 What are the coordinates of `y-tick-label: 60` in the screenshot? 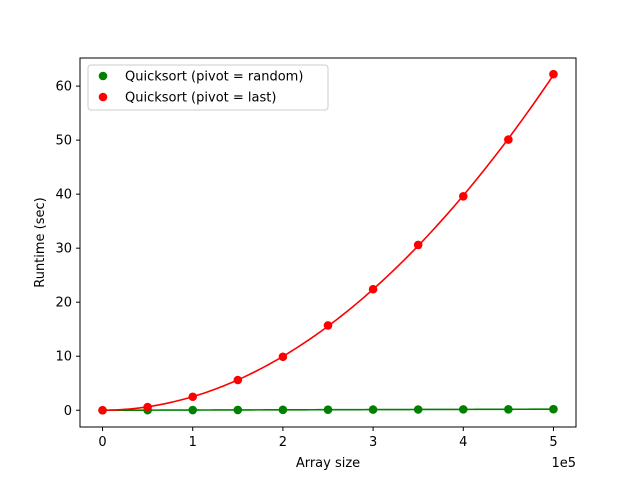 It's located at (63, 87).